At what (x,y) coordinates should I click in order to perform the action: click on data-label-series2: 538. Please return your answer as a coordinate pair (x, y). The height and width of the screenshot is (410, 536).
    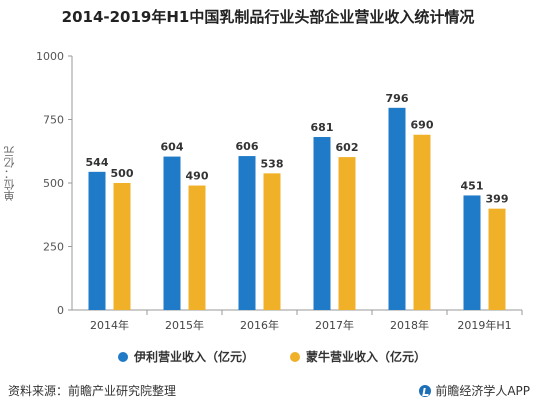
    Looking at the image, I should click on (272, 163).